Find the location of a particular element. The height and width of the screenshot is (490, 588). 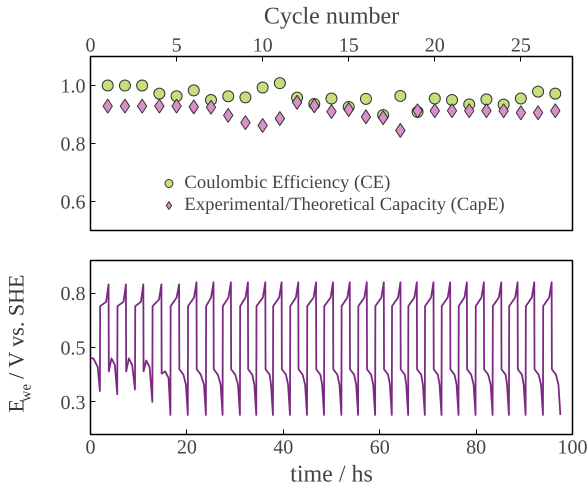

y-tick-label: 0.3 is located at coordinates (73, 403).